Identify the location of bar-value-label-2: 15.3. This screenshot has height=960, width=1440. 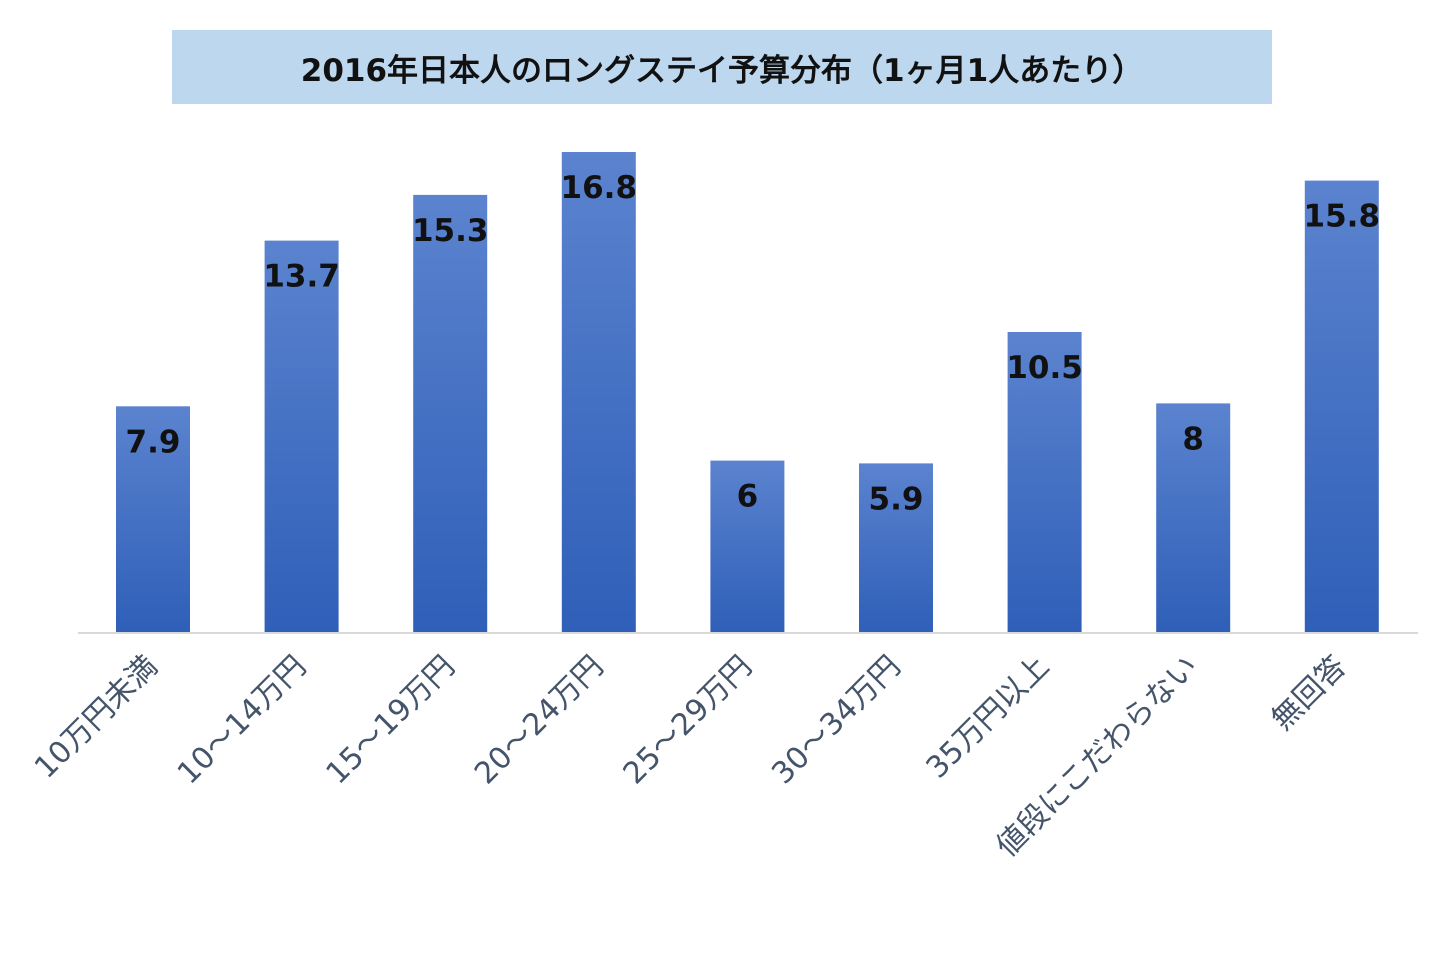
(450, 231).